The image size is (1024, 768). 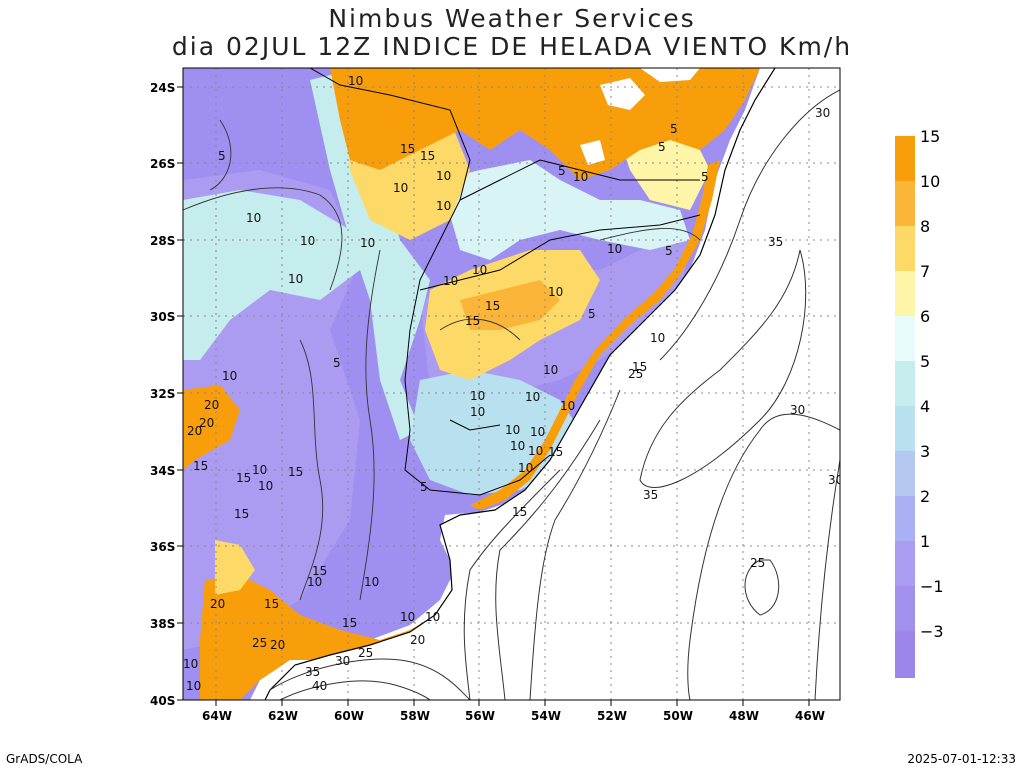 I want to click on colorbar-label: −3, so click(x=932, y=631).